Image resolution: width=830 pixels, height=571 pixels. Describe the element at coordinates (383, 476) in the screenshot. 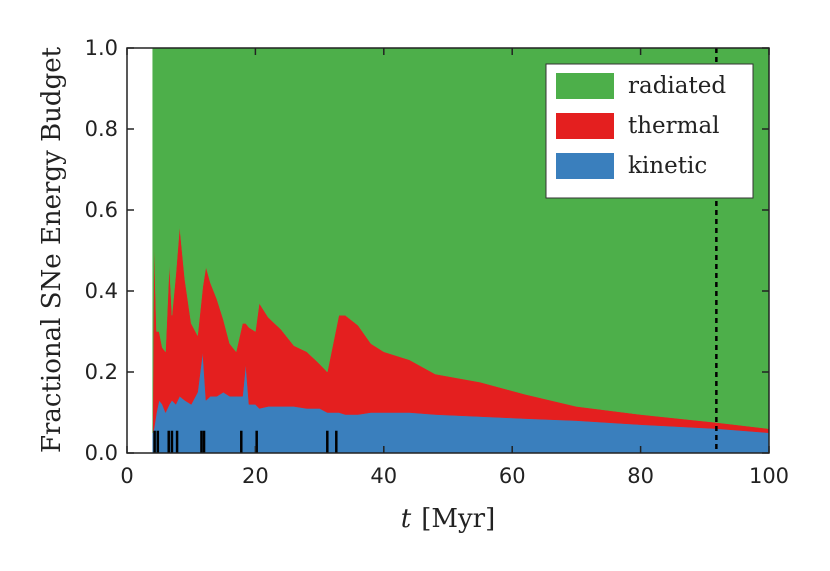

I see `x-tick-label: 40` at that location.